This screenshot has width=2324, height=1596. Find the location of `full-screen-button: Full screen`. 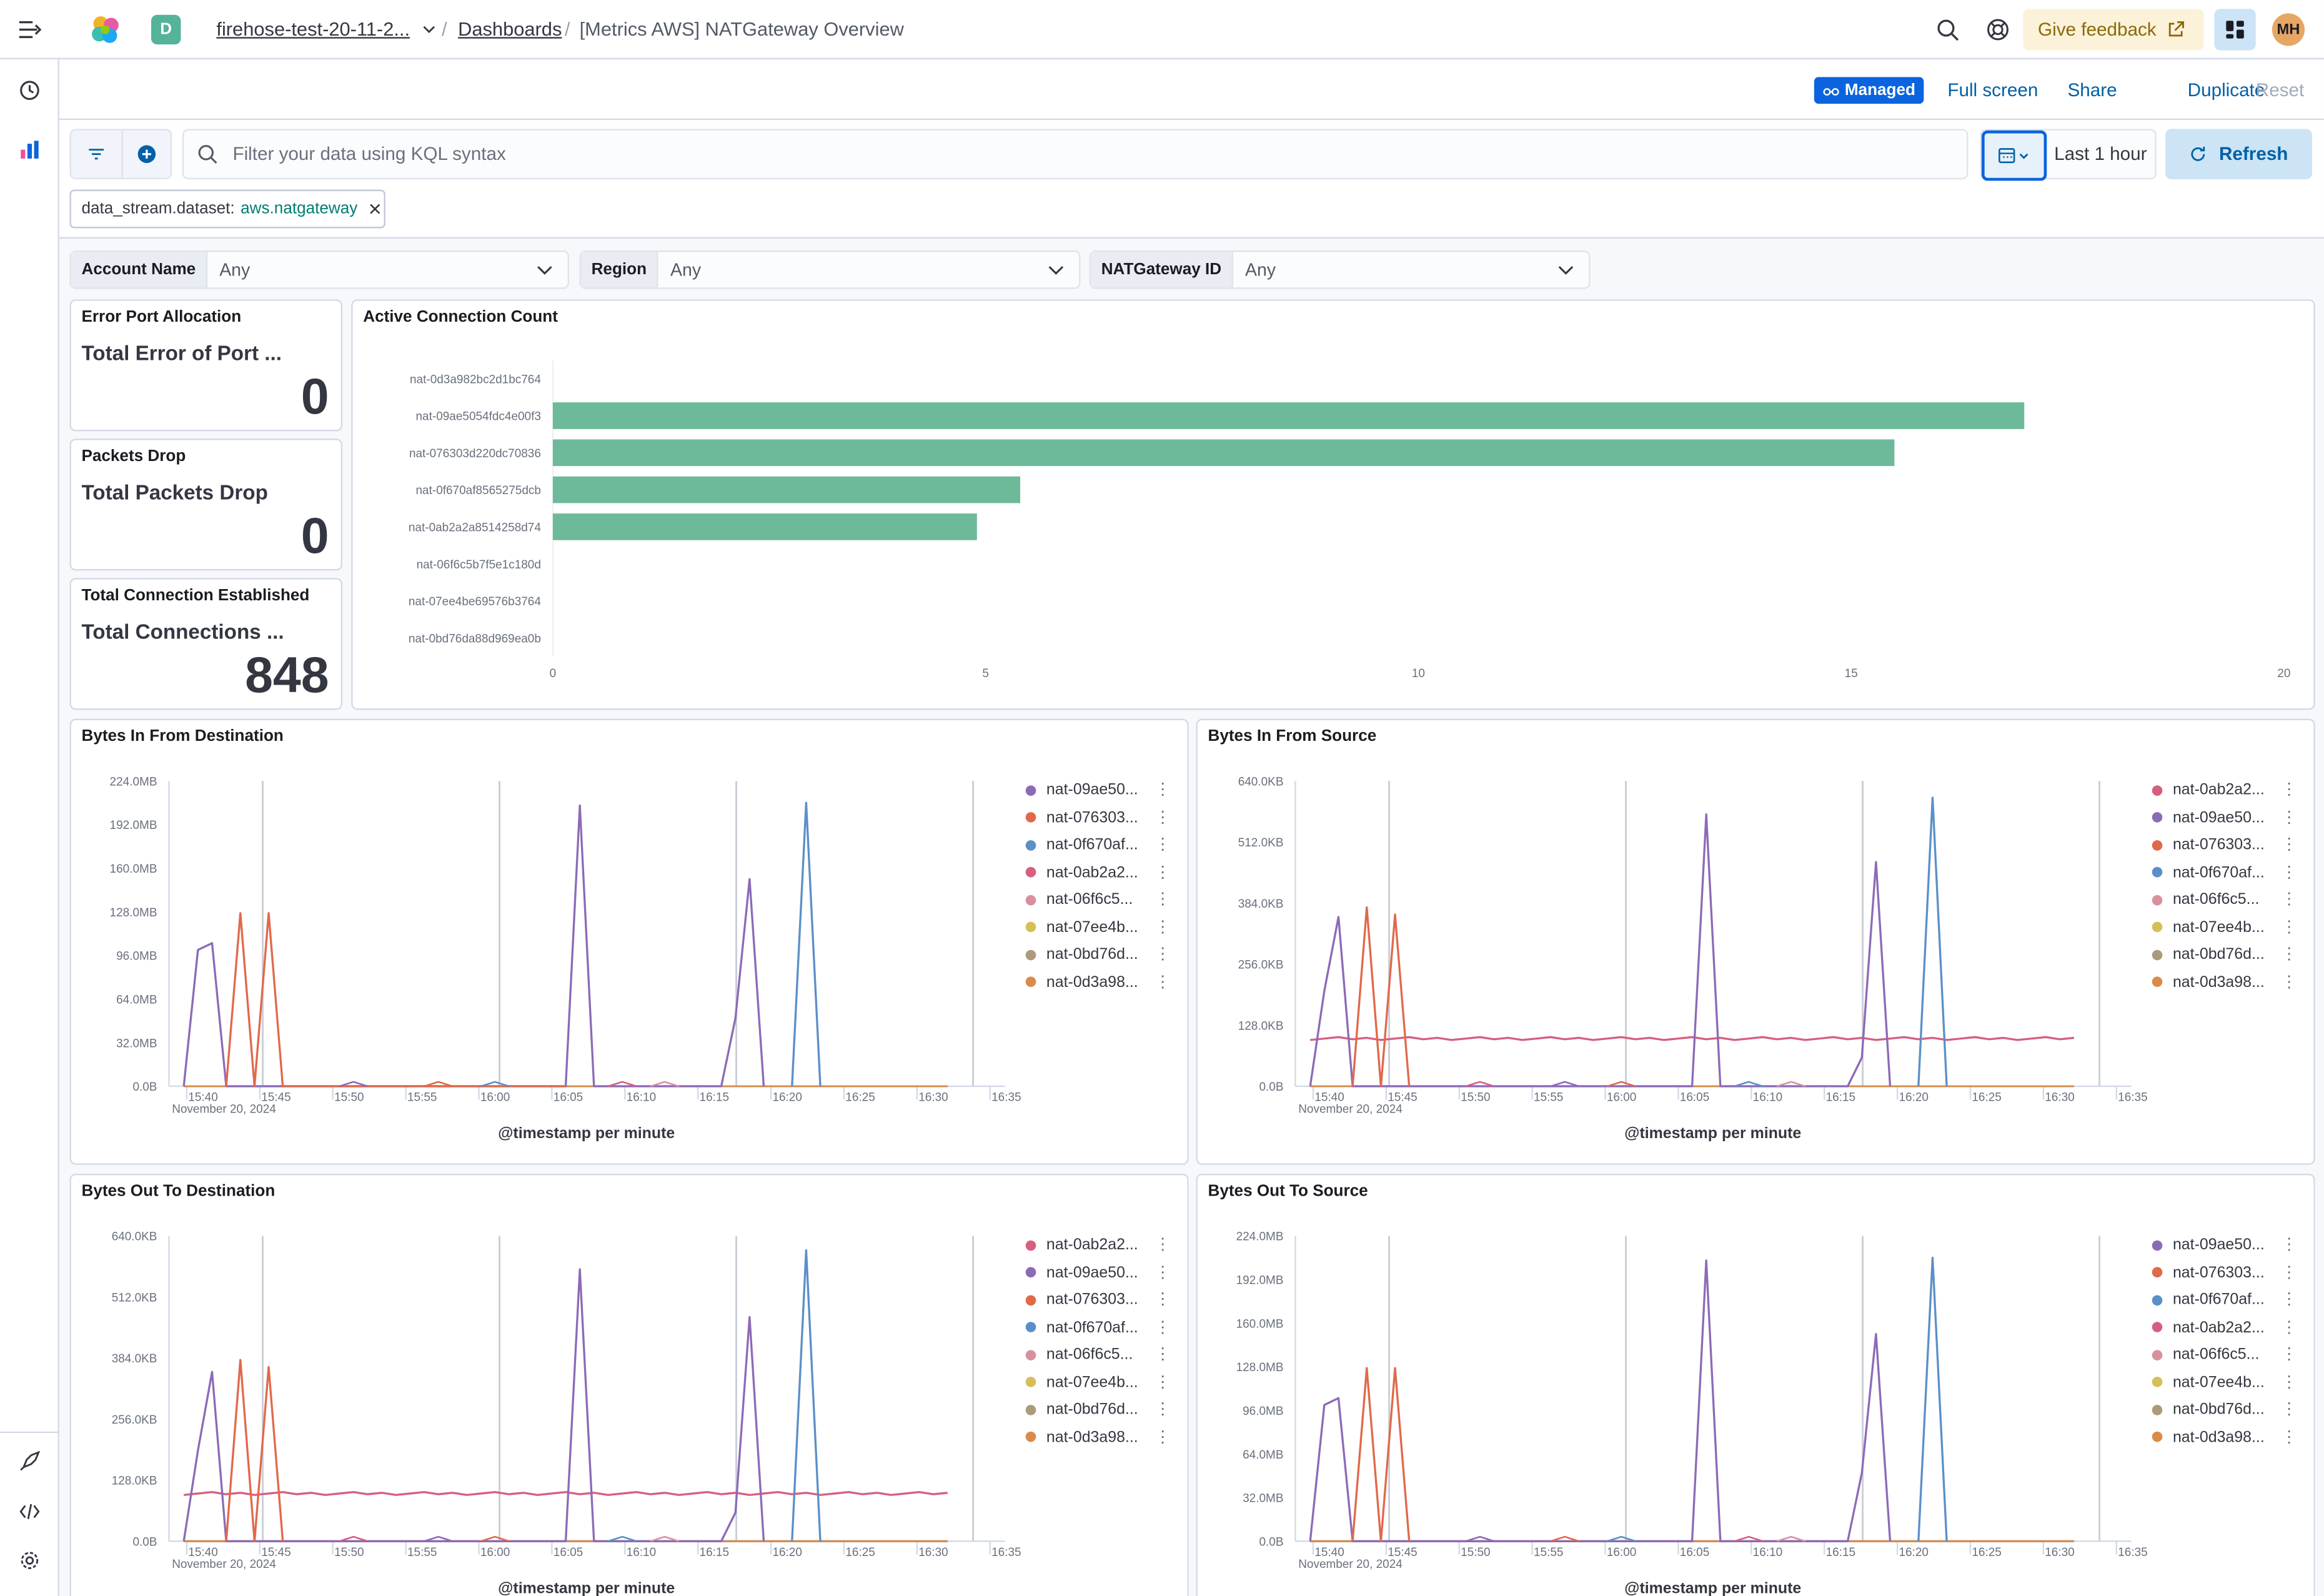

full-screen-button: Full screen is located at coordinates (1993, 90).